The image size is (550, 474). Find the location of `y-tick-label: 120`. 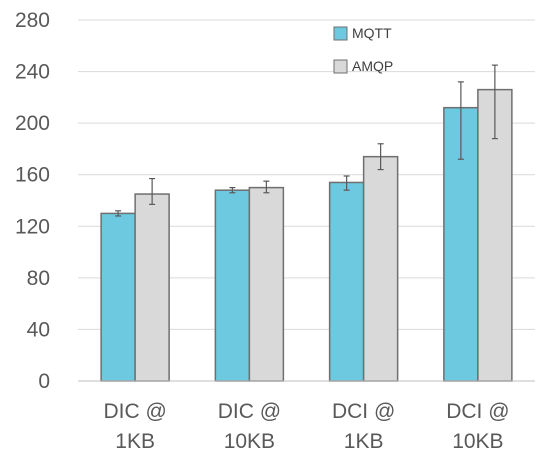

y-tick-label: 120 is located at coordinates (32, 226).